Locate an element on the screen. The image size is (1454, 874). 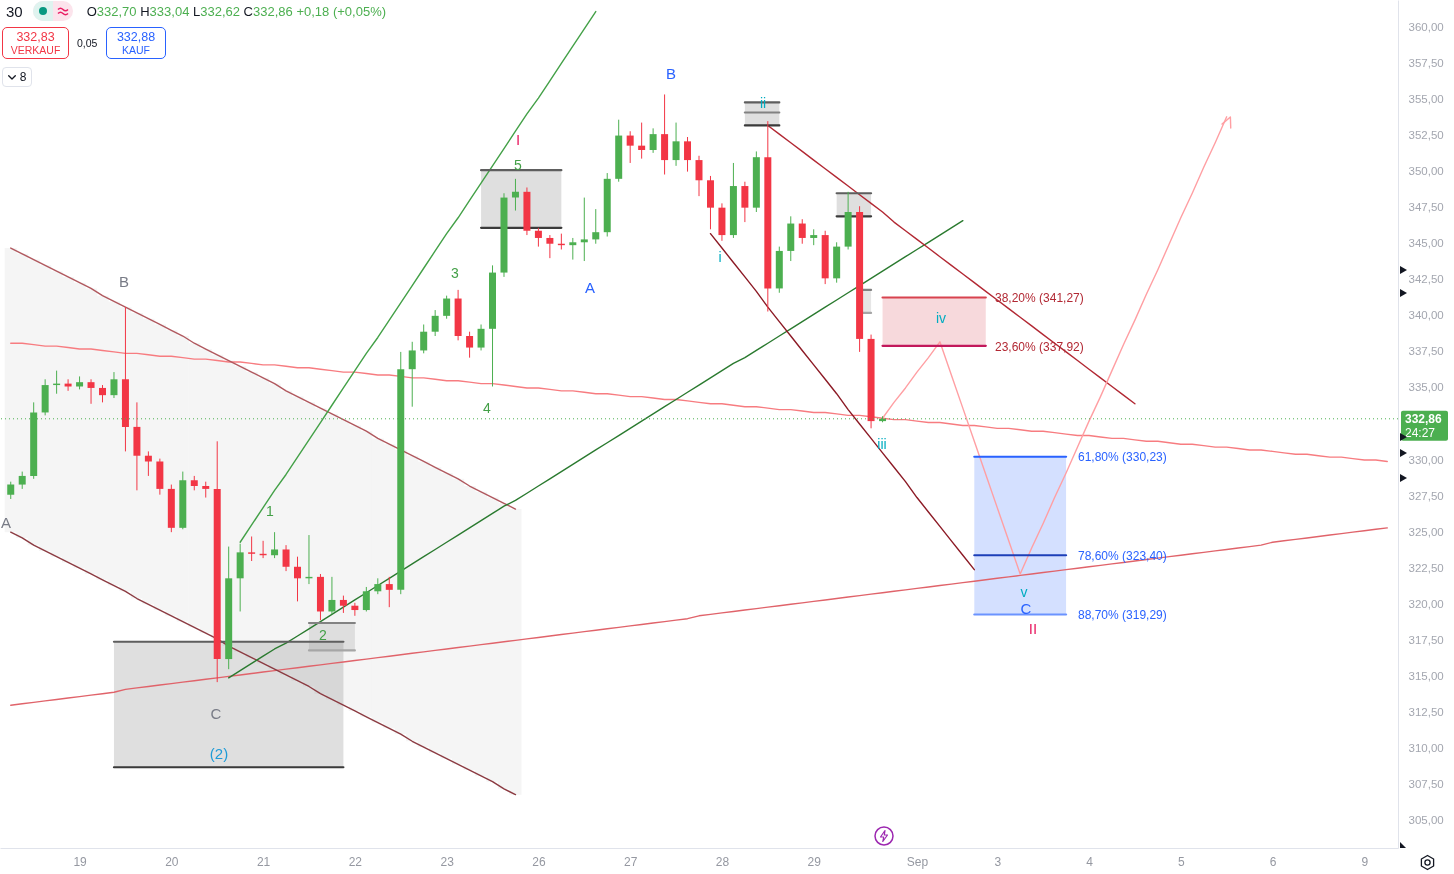
y-tick-label: 327,50 is located at coordinates (1426, 495).